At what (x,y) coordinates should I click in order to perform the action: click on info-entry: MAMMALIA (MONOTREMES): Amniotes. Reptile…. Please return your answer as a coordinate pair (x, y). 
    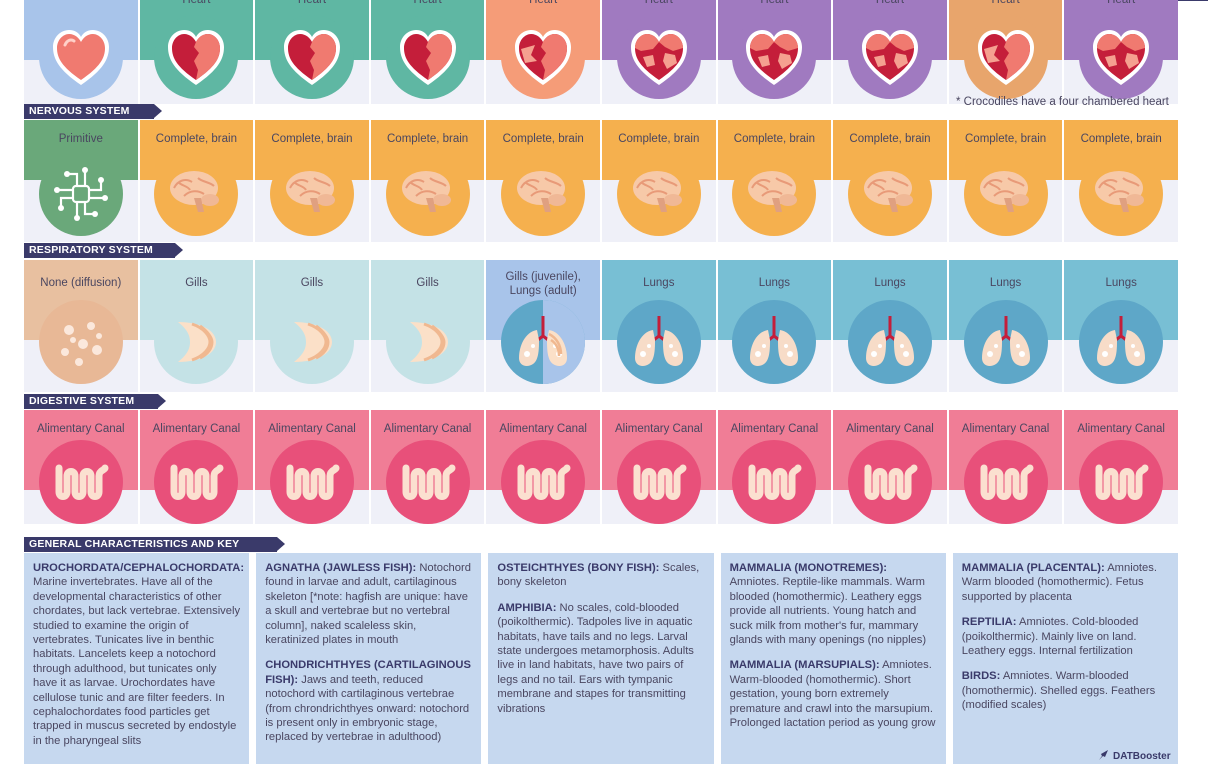
    Looking at the image, I should click on (834, 604).